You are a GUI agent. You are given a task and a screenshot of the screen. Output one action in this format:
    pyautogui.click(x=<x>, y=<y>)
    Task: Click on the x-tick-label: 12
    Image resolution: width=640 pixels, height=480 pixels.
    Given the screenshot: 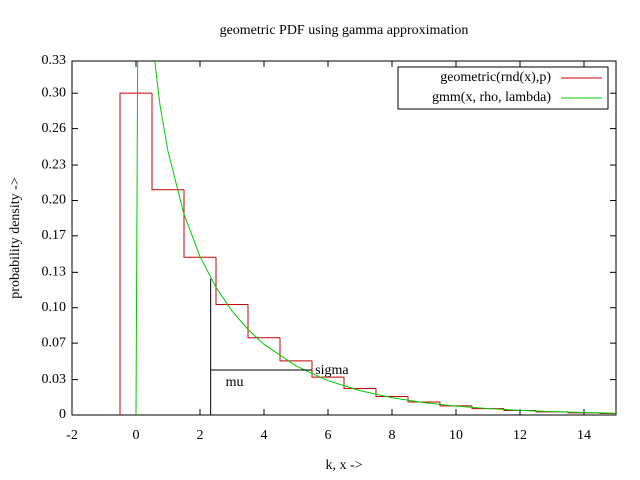 What is the action you would take?
    pyautogui.click(x=520, y=435)
    